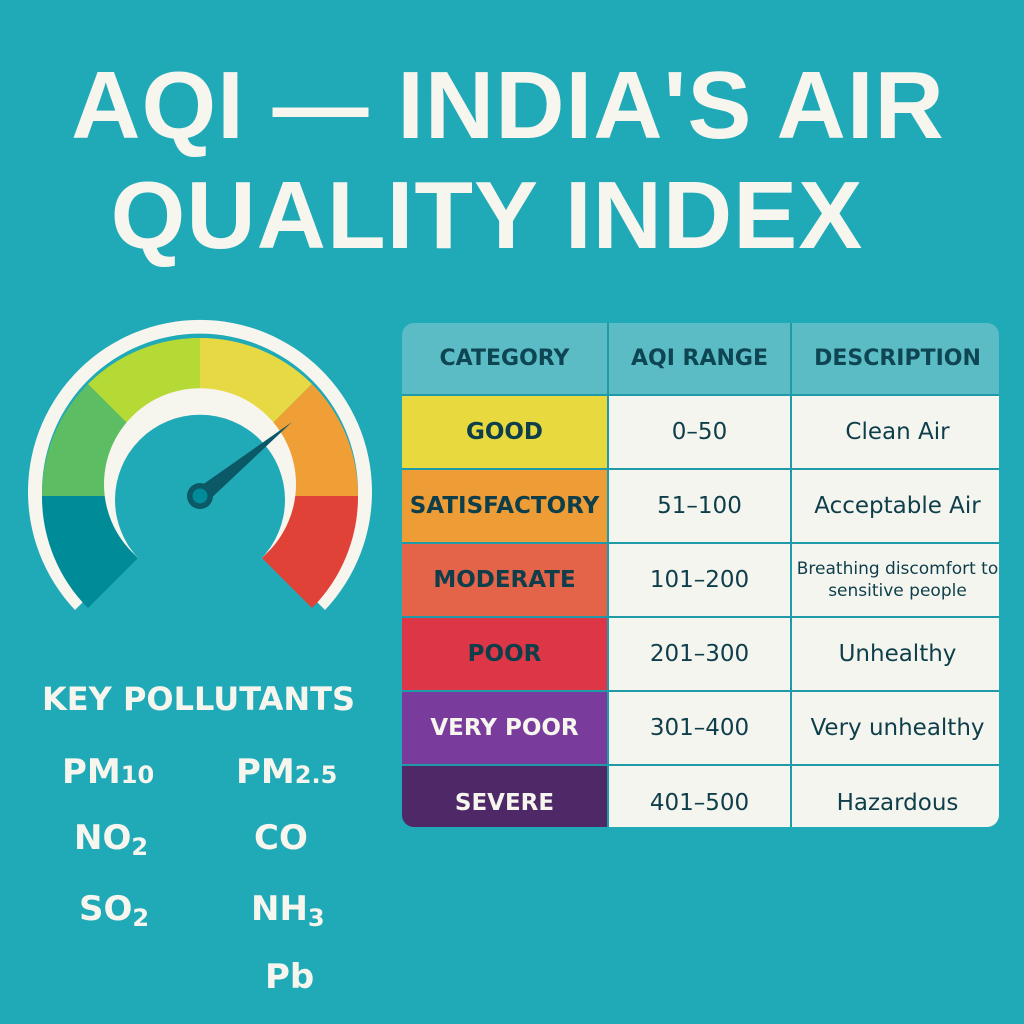  What do you see at coordinates (699, 796) in the screenshot?
I see `range-severe: 401–500` at bounding box center [699, 796].